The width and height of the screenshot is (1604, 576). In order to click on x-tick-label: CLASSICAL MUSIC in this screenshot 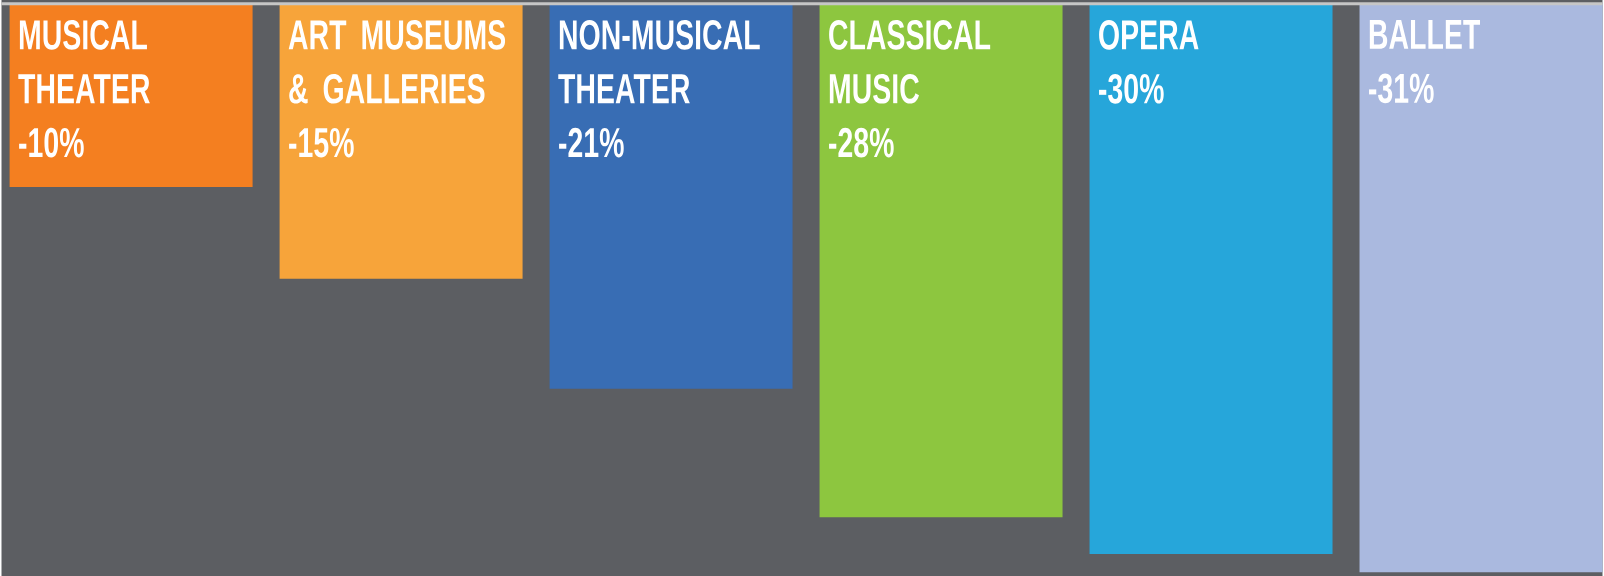, I will do `click(910, 62)`.